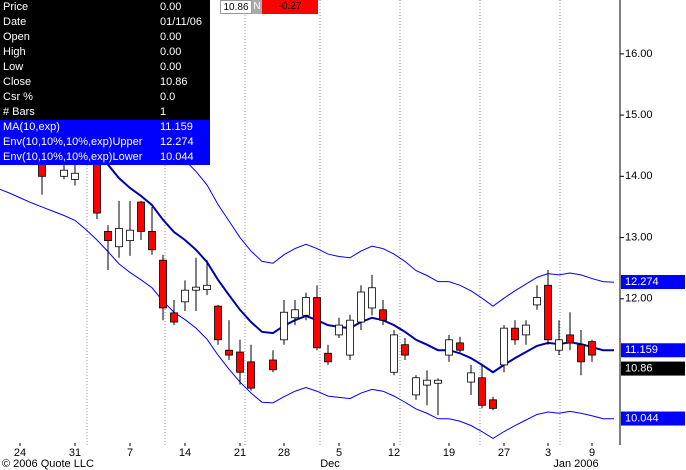 Image resolution: width=686 pixels, height=470 pixels. Describe the element at coordinates (339, 453) in the screenshot. I see `x-tick-label: 5` at that location.